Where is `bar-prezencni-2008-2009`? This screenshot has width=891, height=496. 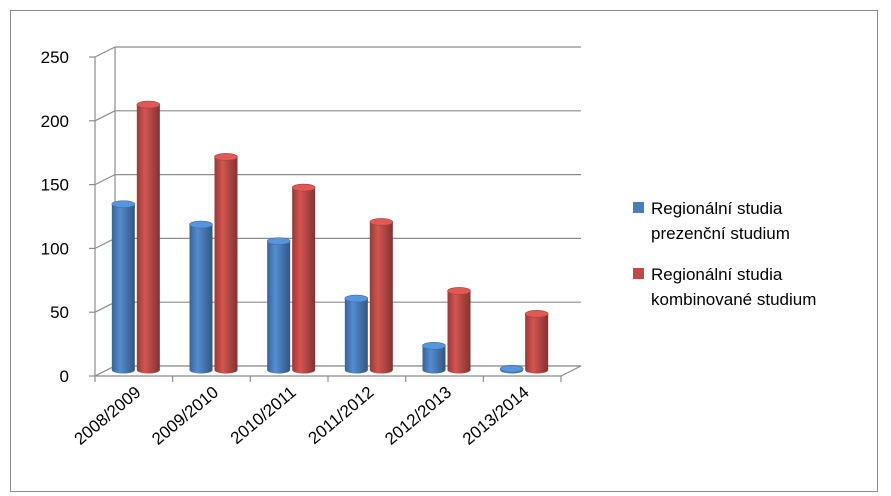 bar-prezencni-2008-2009 is located at coordinates (123, 287).